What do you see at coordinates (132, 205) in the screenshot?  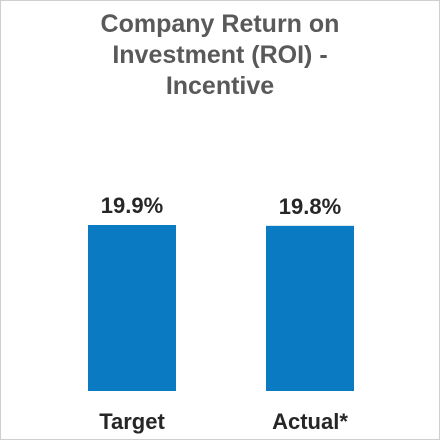 I see `data-label-target: 19.9%` at bounding box center [132, 205].